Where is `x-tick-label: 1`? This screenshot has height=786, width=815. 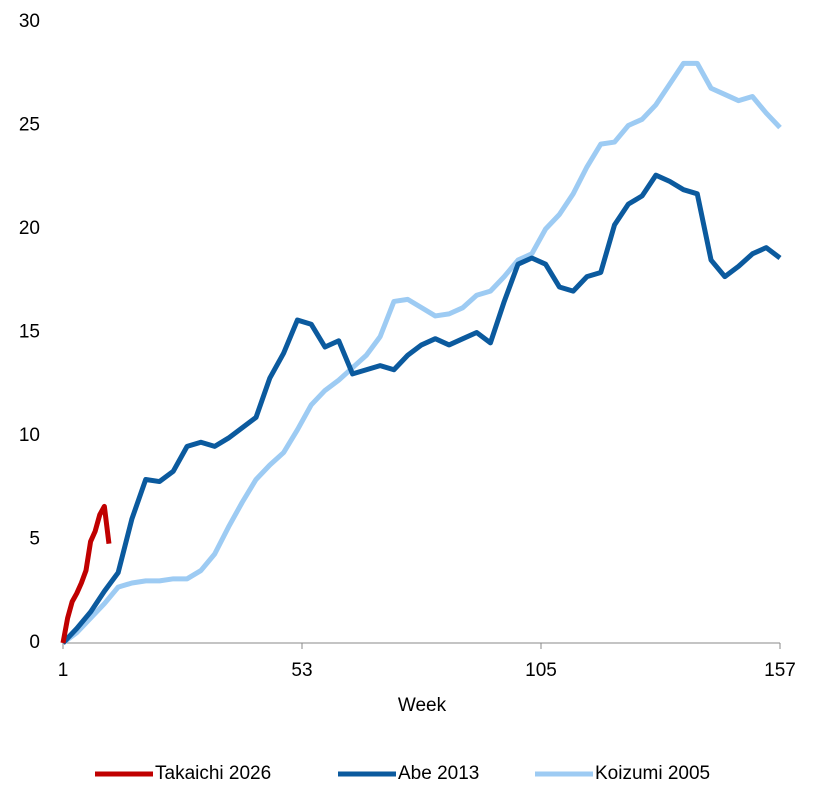 x-tick-label: 1 is located at coordinates (63, 670).